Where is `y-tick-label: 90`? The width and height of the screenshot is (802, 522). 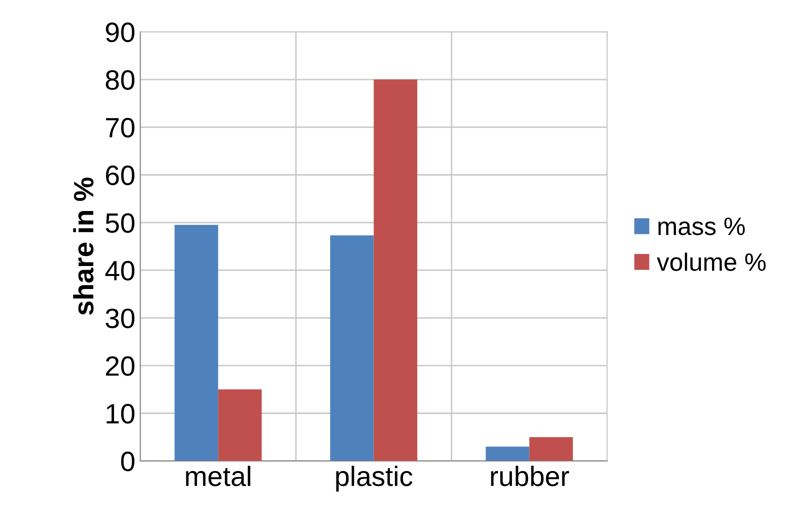 y-tick-label: 90 is located at coordinates (120, 32).